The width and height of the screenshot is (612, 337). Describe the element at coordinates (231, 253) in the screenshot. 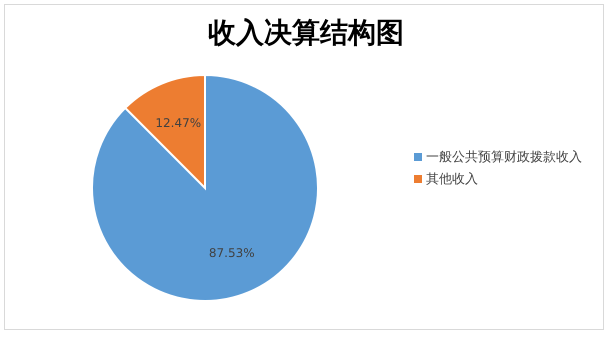

I see `data-label: 87.53%` at that location.